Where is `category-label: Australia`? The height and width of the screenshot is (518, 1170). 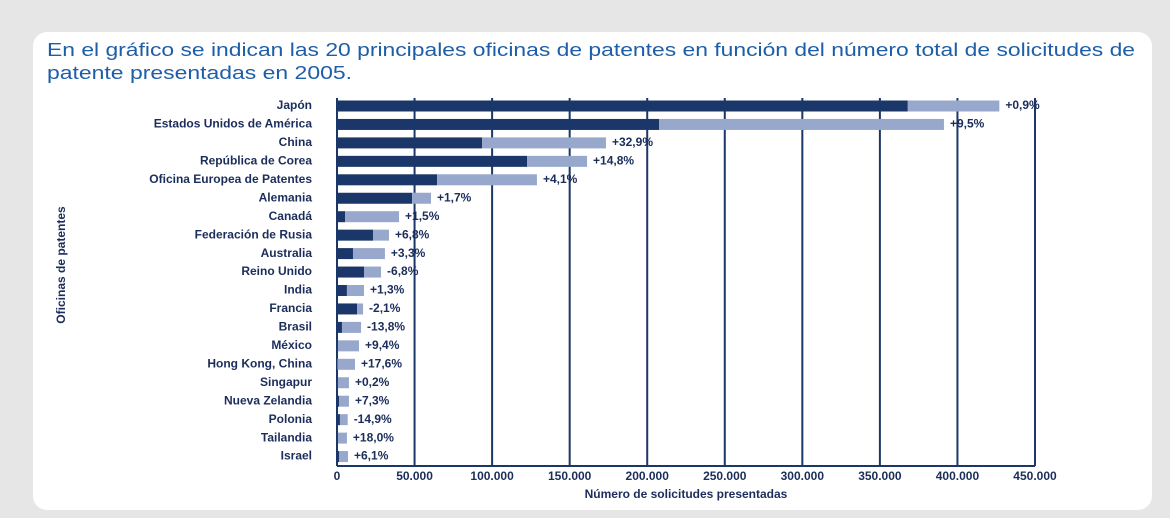
category-label: Australia is located at coordinates (287, 253).